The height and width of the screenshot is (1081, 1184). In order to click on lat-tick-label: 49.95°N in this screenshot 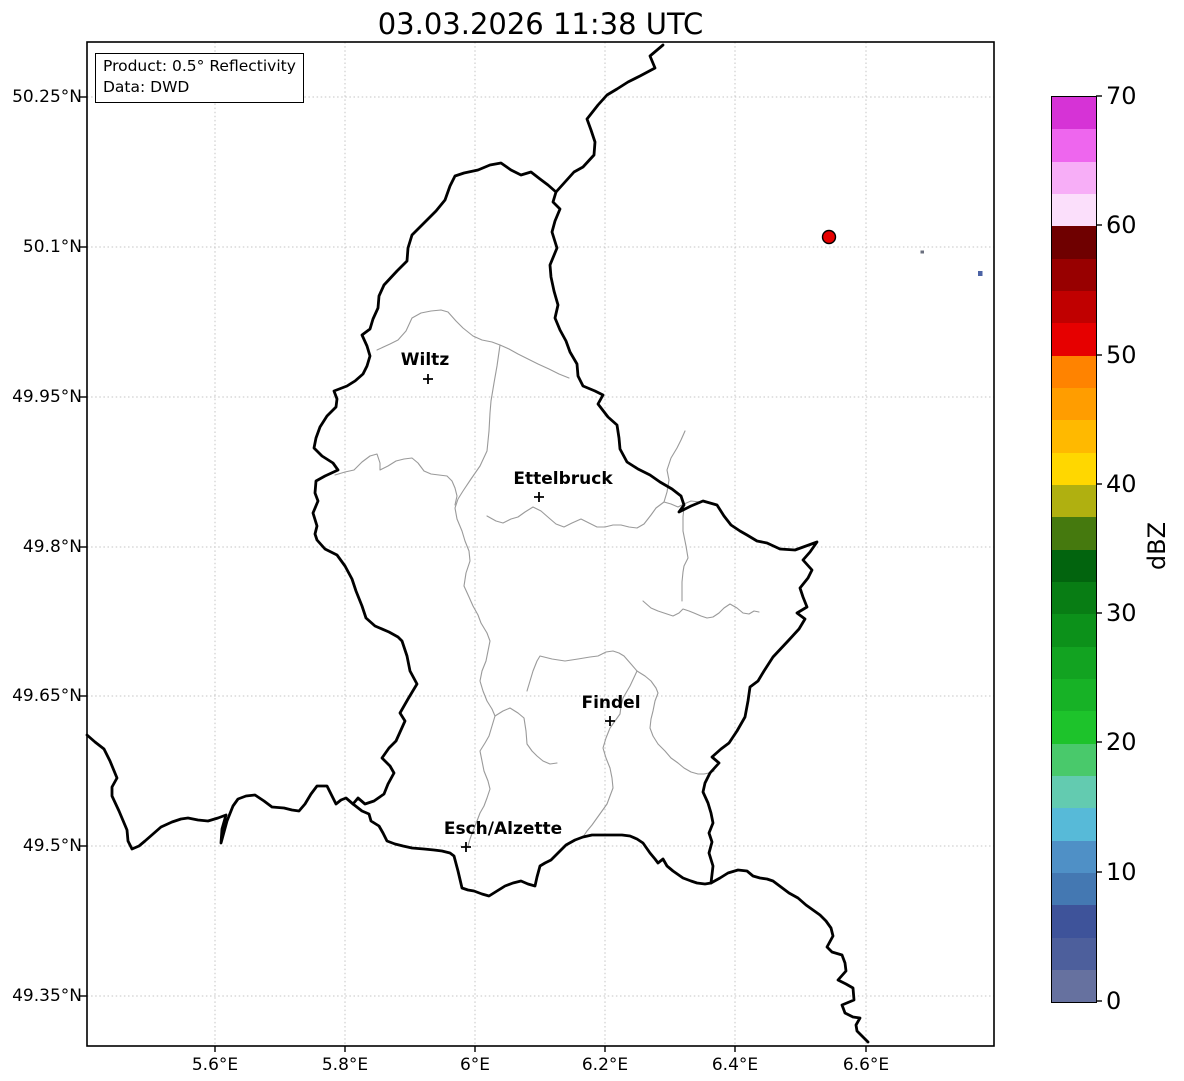, I will do `click(47, 397)`.